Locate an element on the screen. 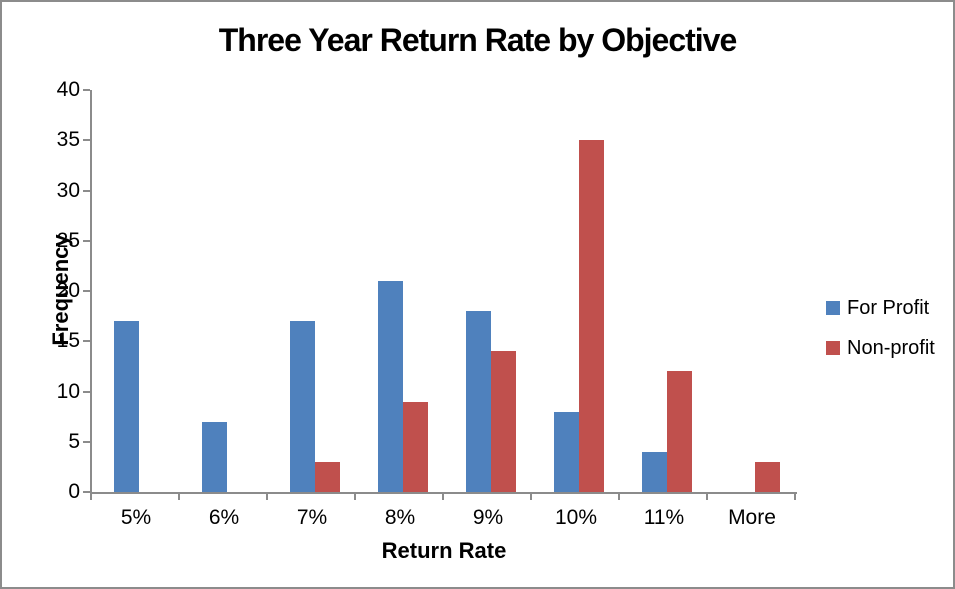 The height and width of the screenshot is (589, 955). legend-label: Non-profit is located at coordinates (891, 348).